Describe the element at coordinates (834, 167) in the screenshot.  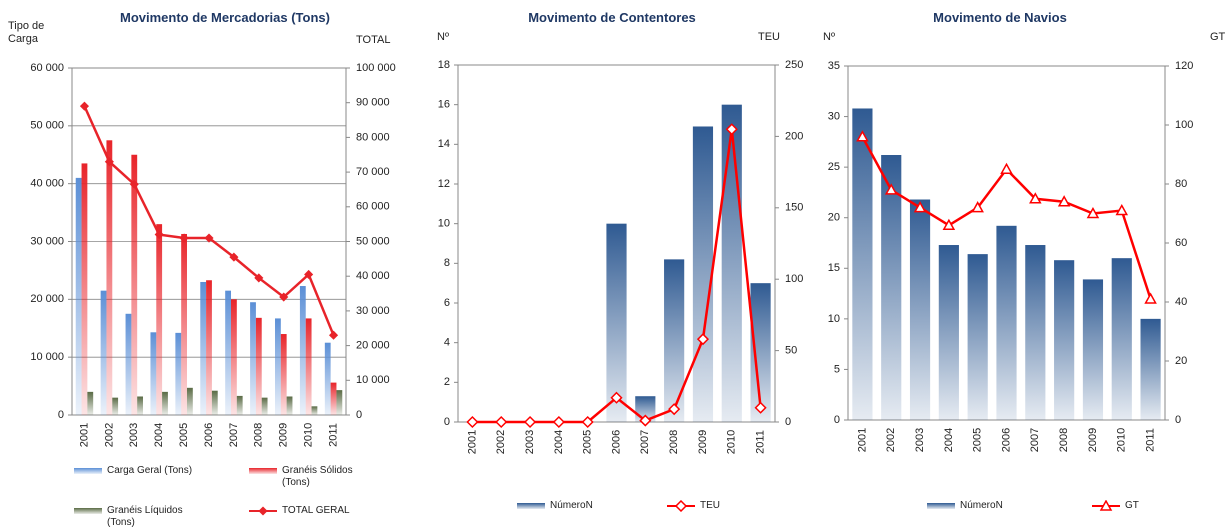
I see `y-tick-label: 25` at that location.